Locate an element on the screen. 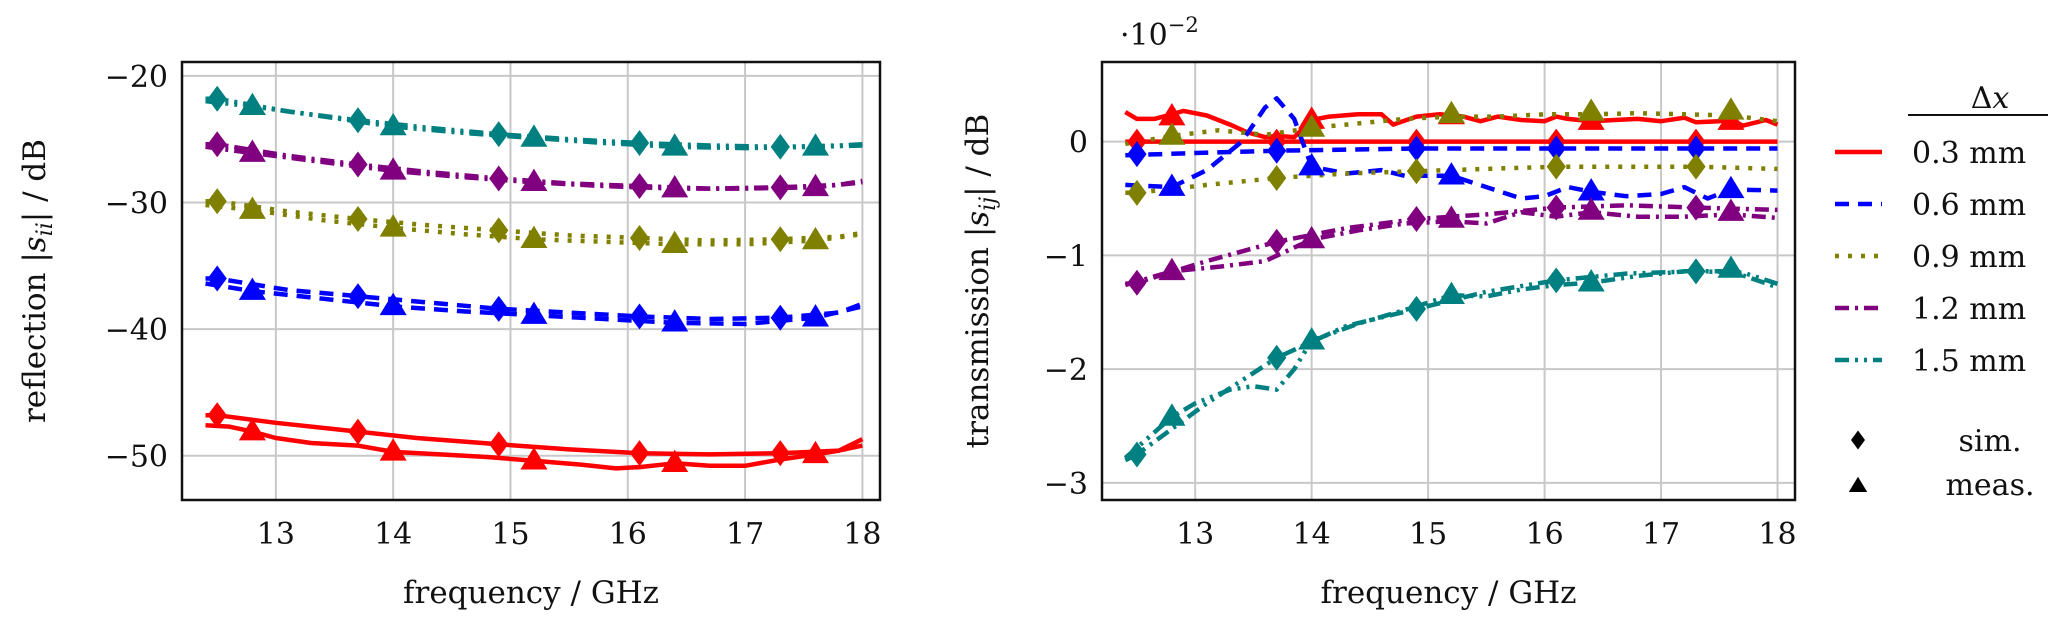 This screenshot has width=2067, height=635. reflection-x-axis-label: frequency / GHz is located at coordinates (531, 593).